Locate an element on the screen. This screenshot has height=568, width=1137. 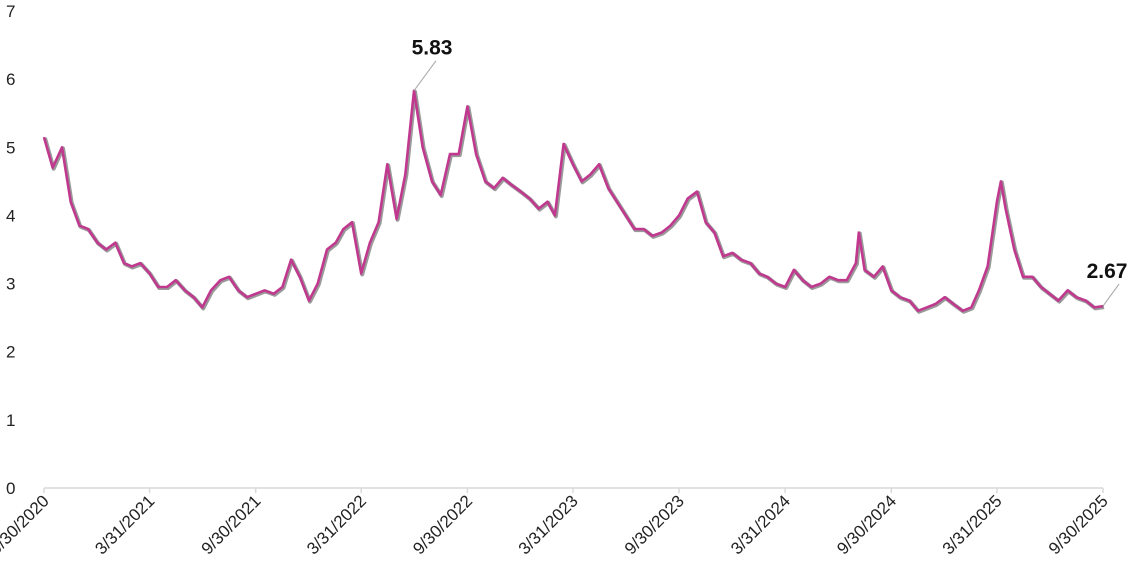
x-tick-label: 3/31/2022 is located at coordinates (336, 524).